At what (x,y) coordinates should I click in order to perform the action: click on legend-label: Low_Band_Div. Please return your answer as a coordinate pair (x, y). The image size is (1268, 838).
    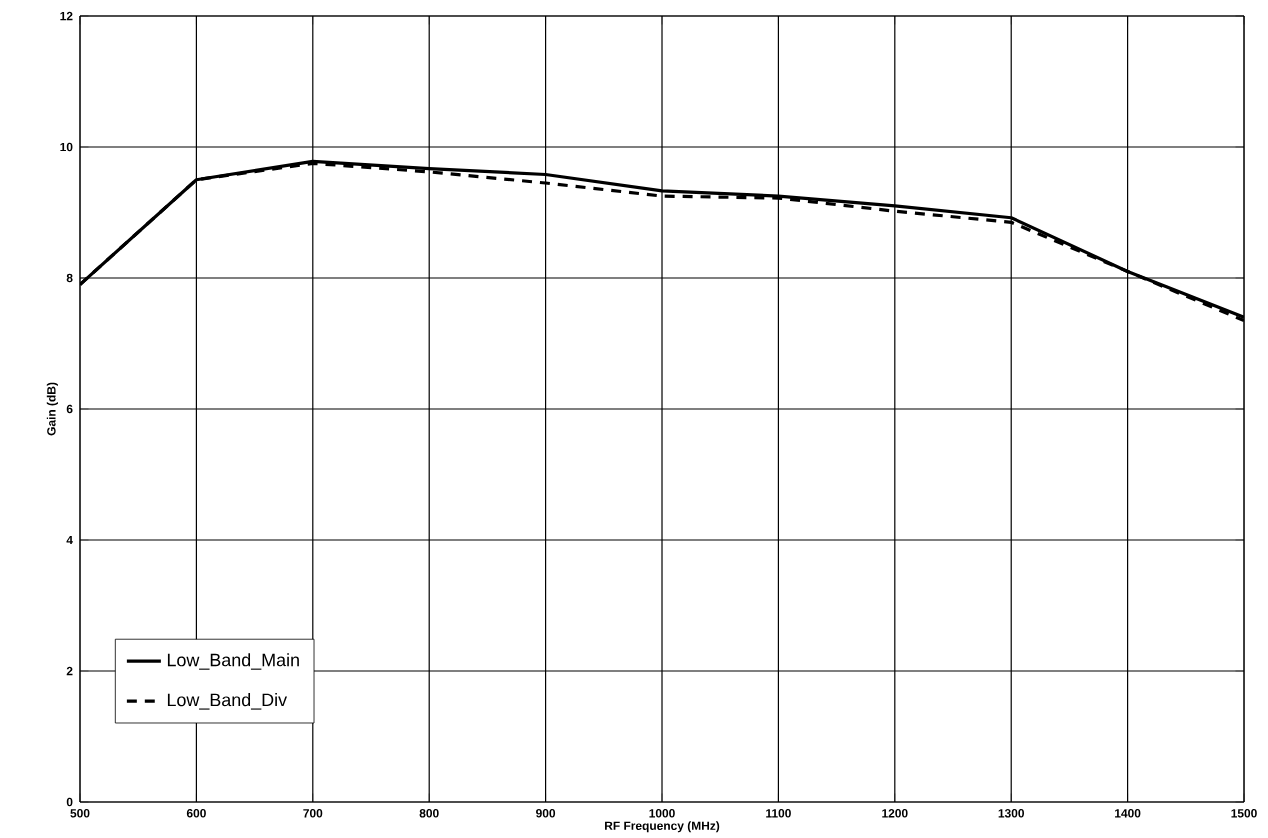
    Looking at the image, I should click on (227, 701).